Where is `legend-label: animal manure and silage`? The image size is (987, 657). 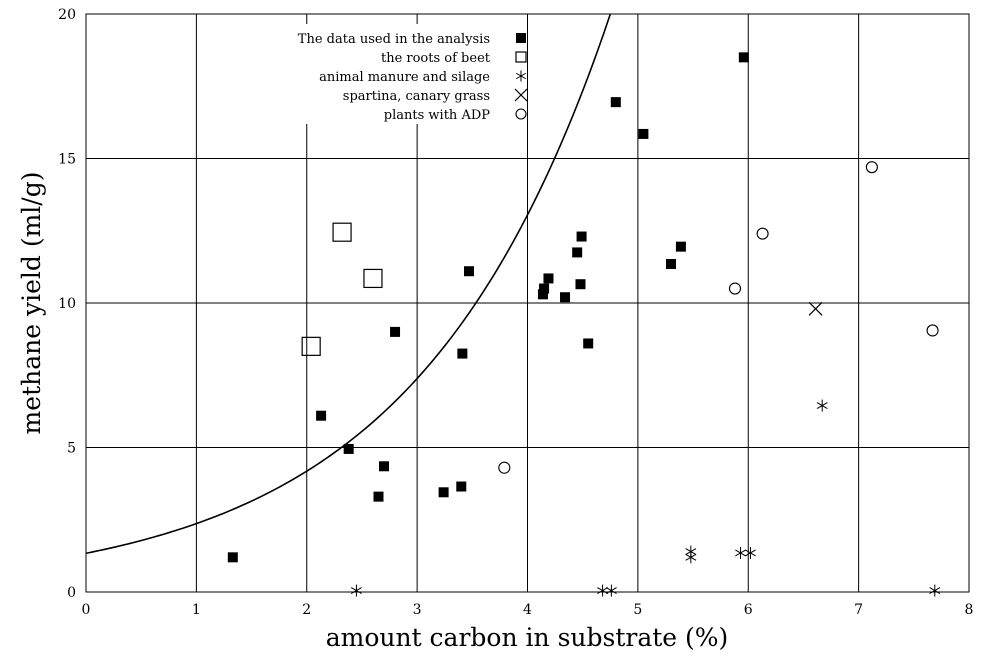
legend-label: animal manure and silage is located at coordinates (404, 77).